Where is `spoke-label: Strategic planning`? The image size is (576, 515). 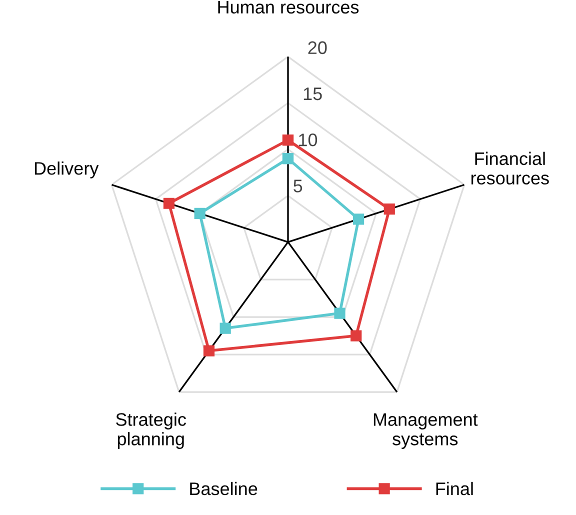 spoke-label: Strategic planning is located at coordinates (151, 430).